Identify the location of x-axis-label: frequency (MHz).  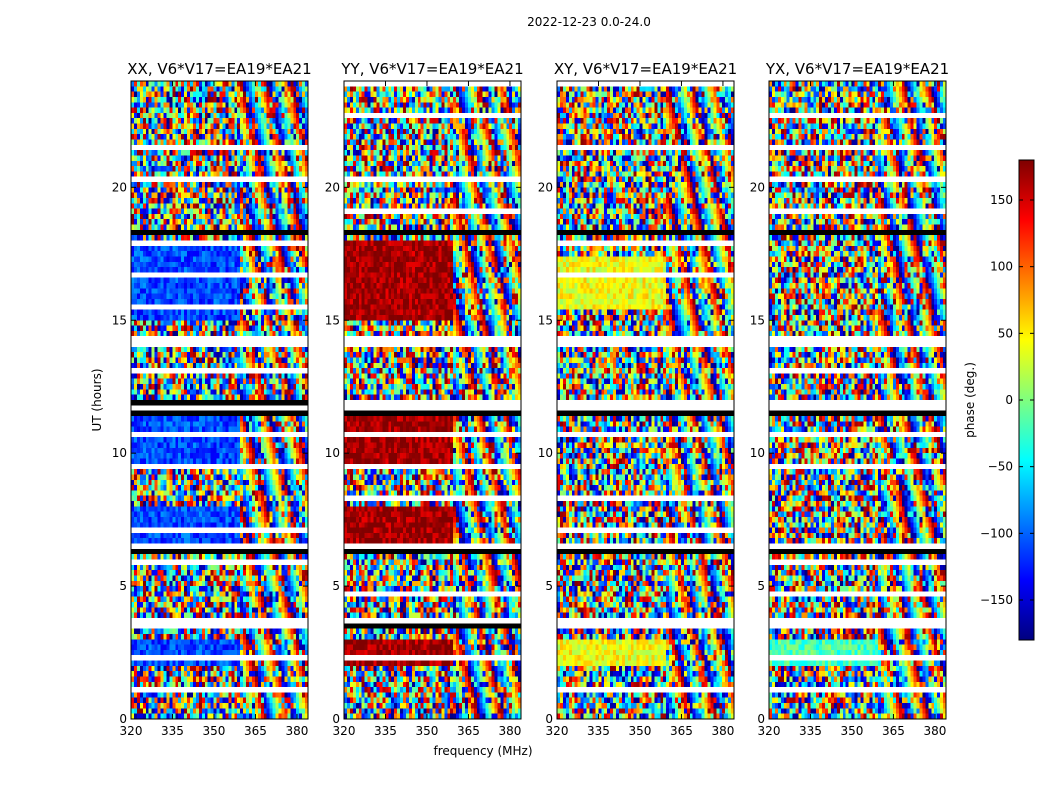
(482, 751).